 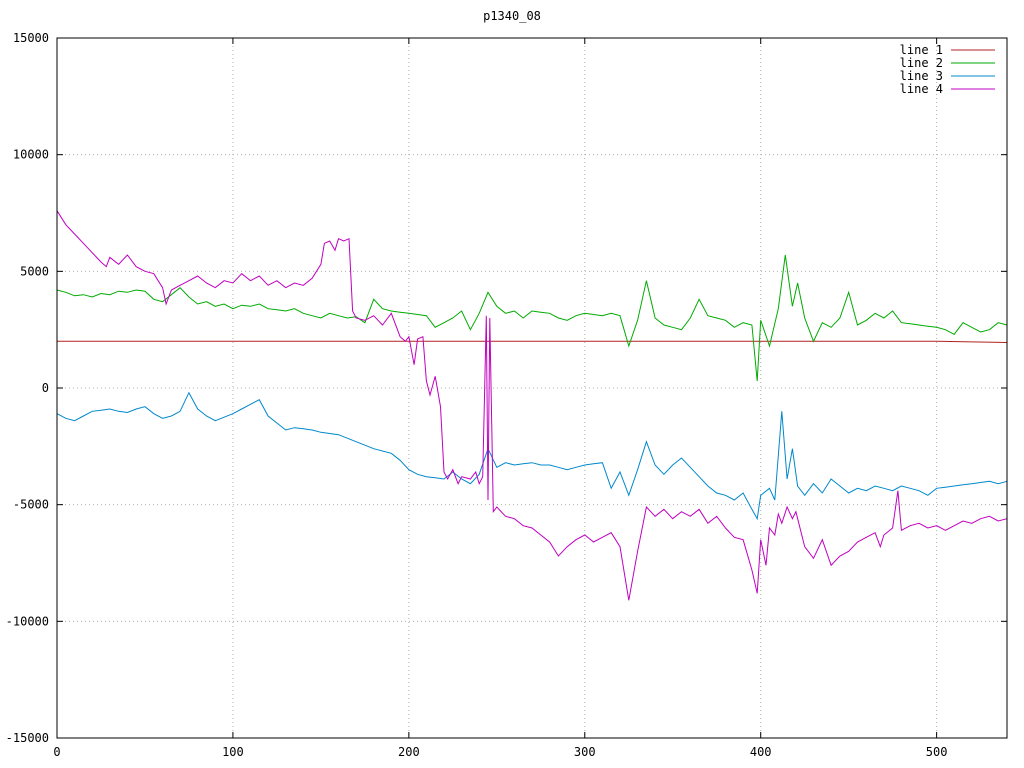 I want to click on y-tick-label: 15000, so click(x=31, y=38).